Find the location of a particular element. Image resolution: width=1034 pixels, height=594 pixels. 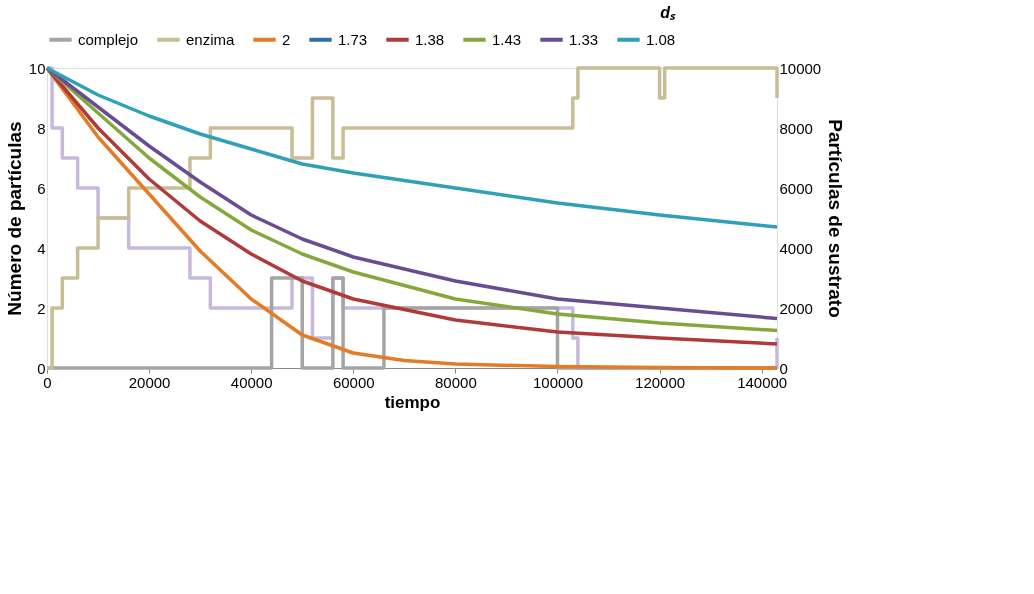

legend-label: complejo is located at coordinates (108, 39).